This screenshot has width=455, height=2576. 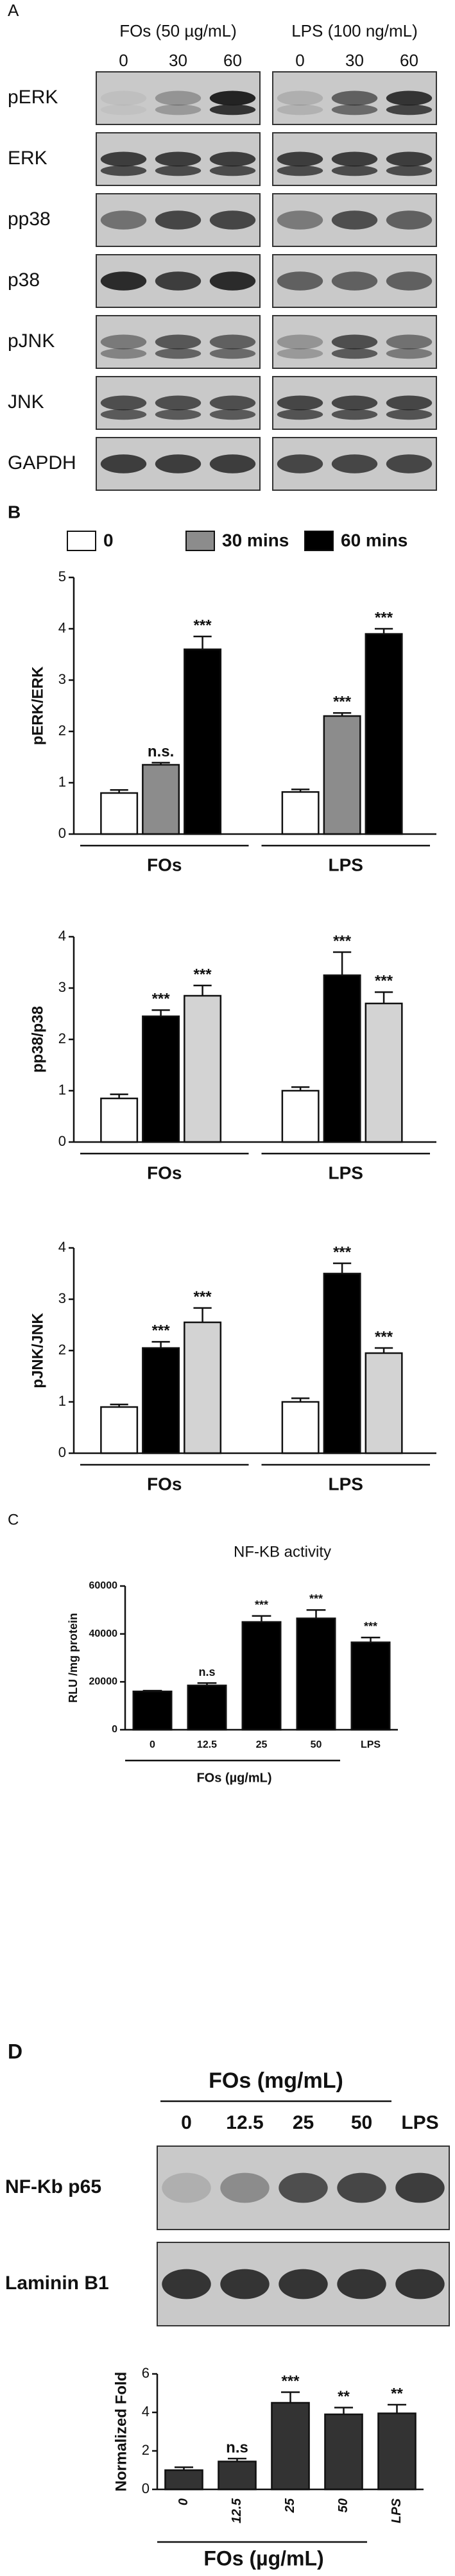 What do you see at coordinates (207, 1745) in the screenshot?
I see `x-tick-label: 12.5` at bounding box center [207, 1745].